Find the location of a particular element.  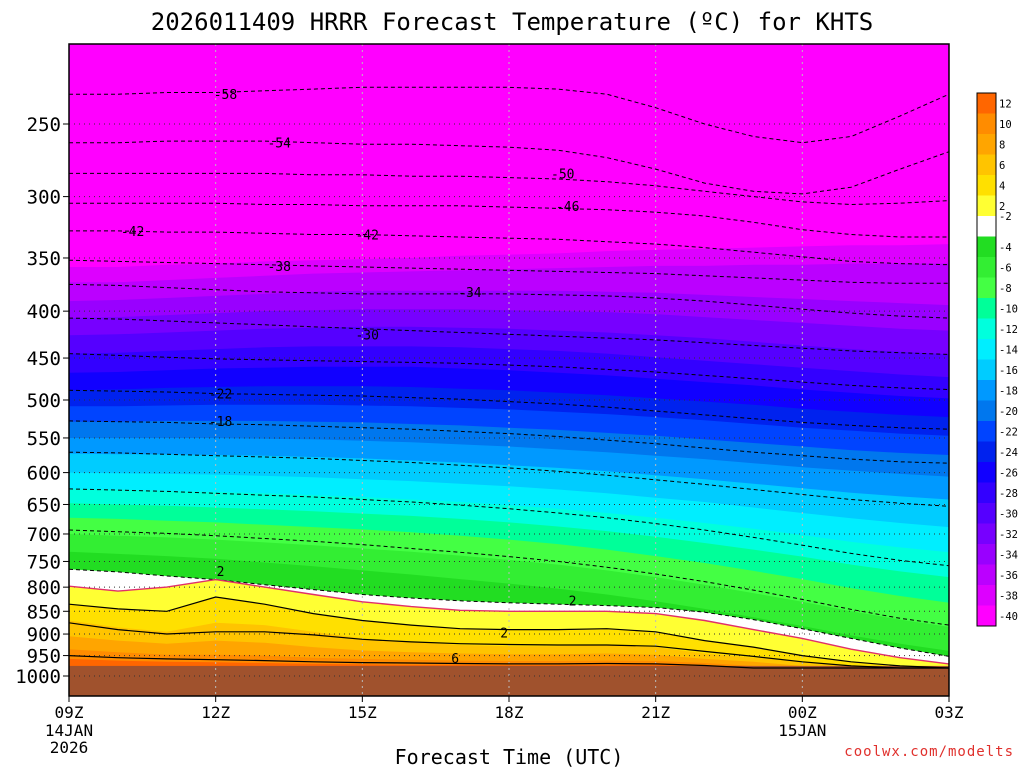

colorbar-label: 12 is located at coordinates (1005, 104).